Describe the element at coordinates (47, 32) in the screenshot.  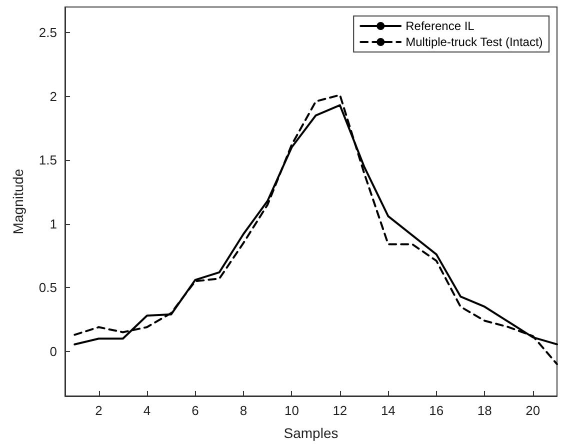
I see `y-tick-label: 2.5` at that location.